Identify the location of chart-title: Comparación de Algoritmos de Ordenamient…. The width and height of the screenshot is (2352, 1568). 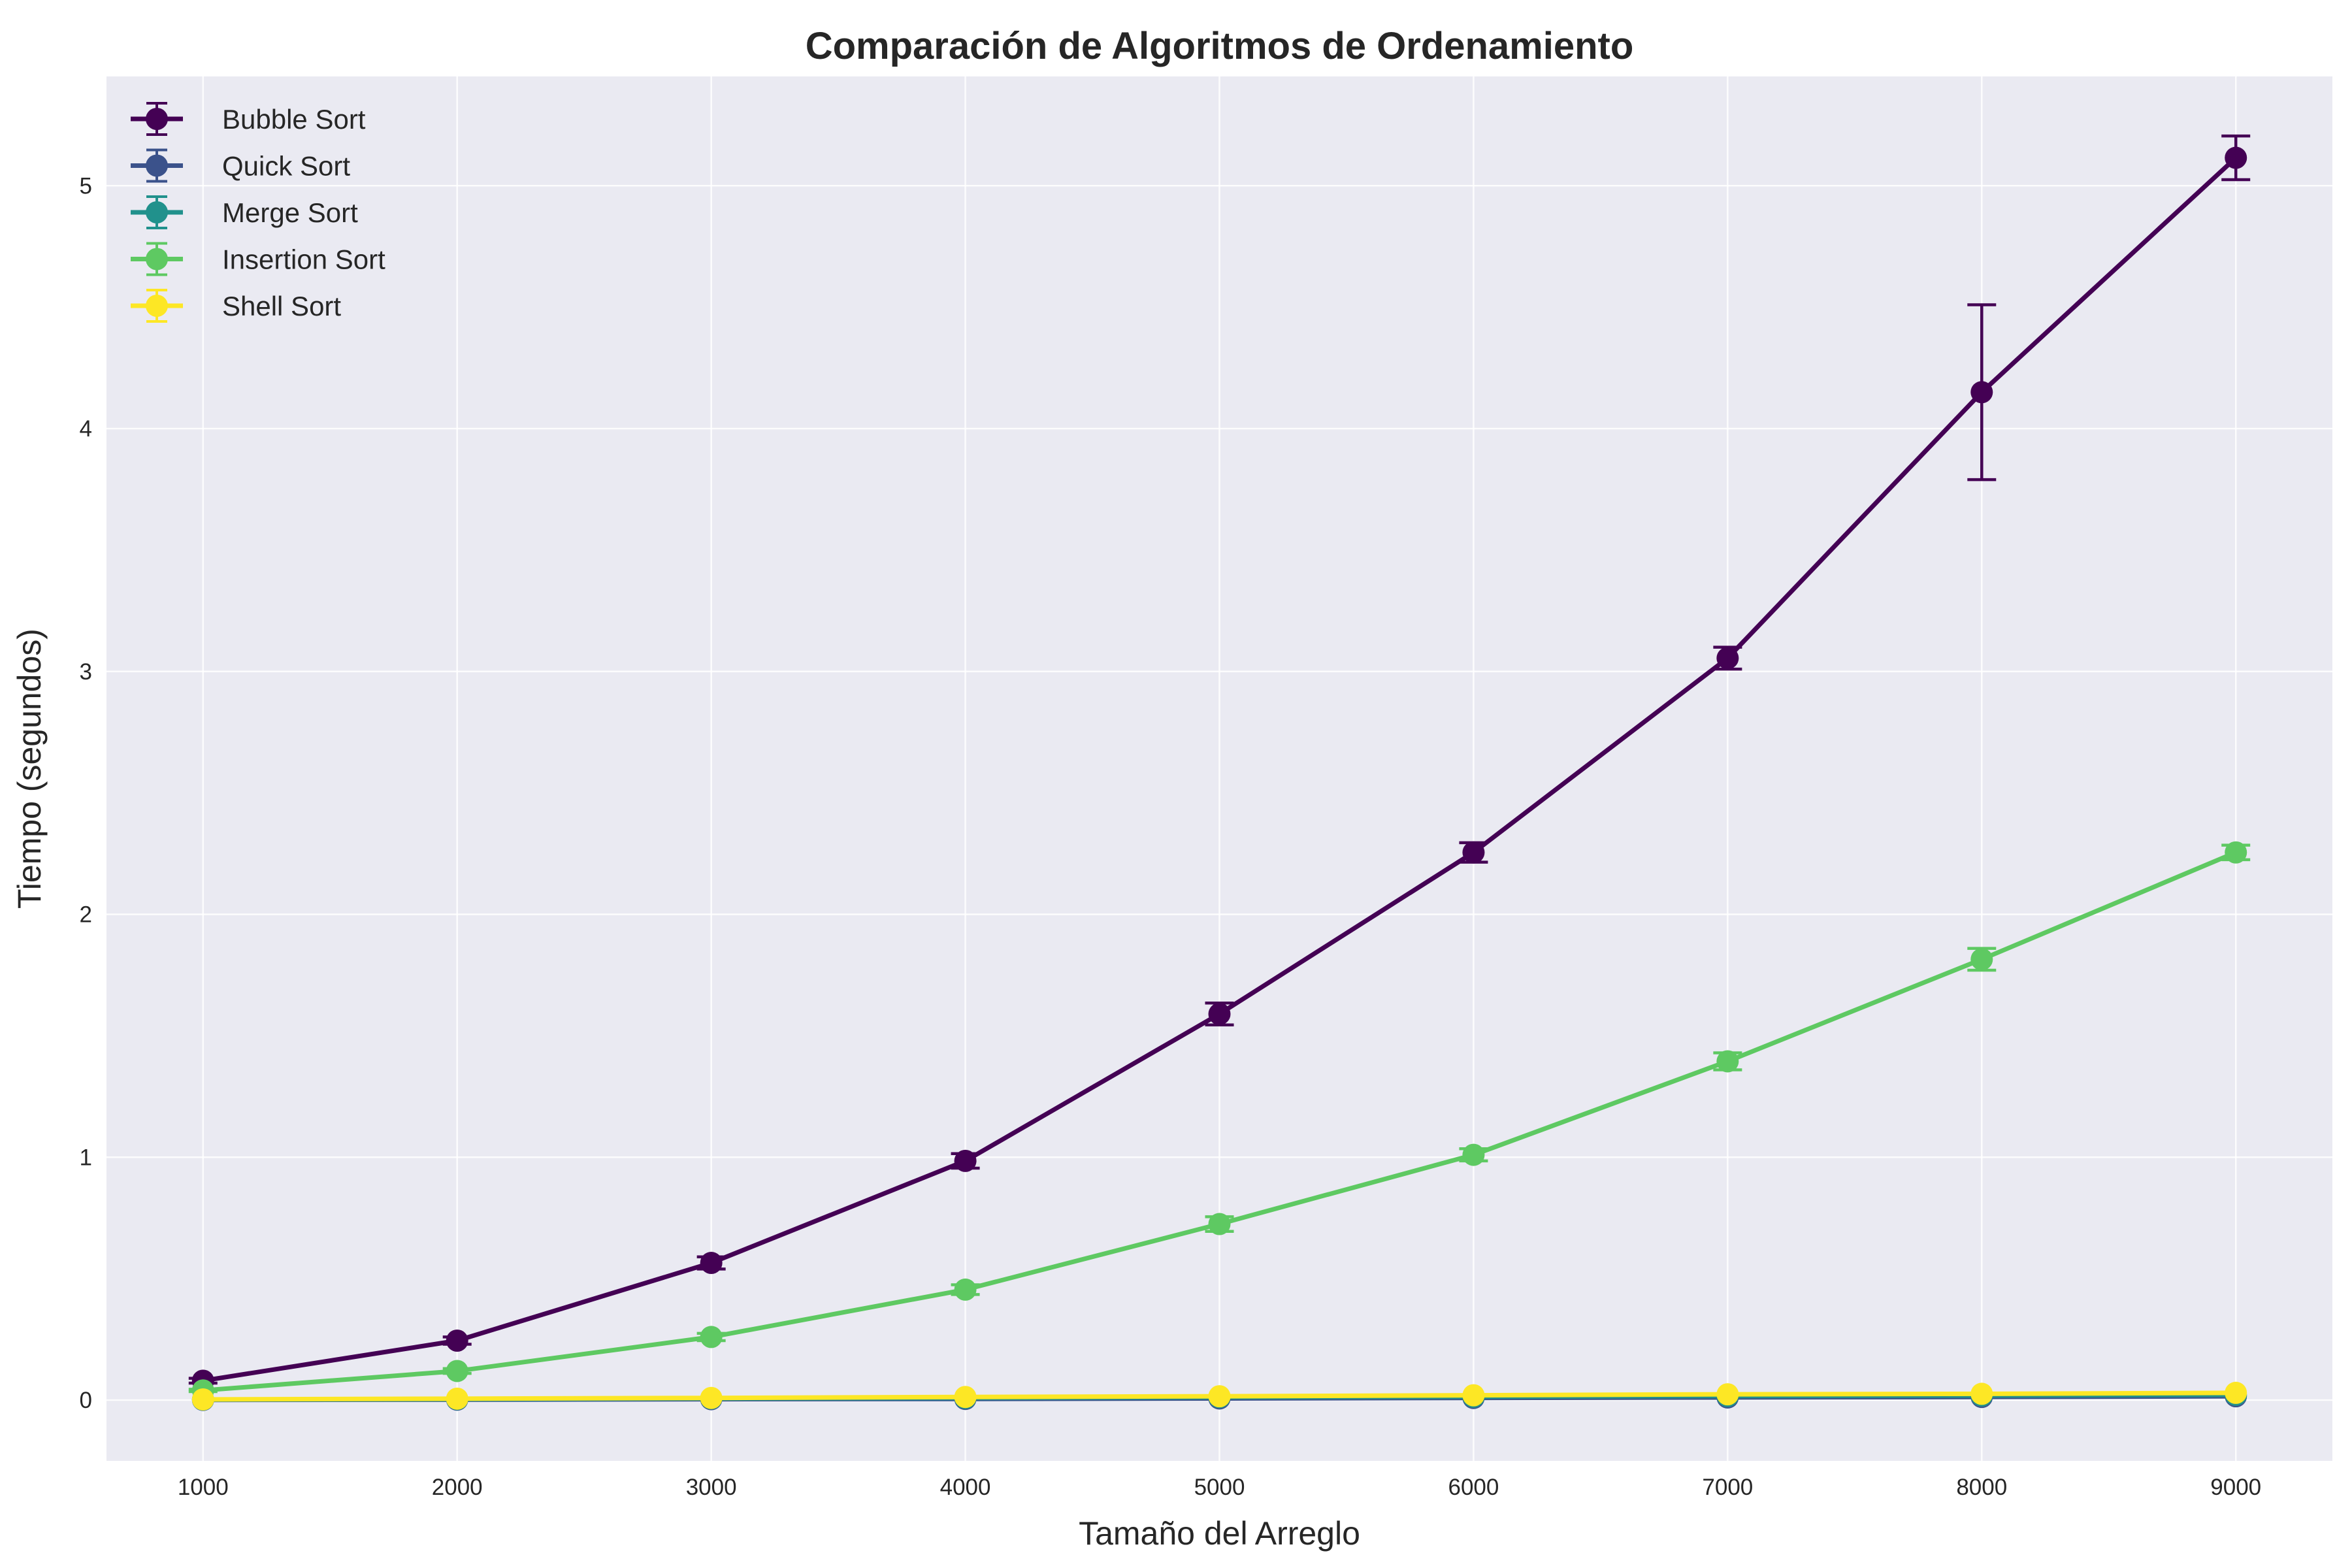
(1220, 46).